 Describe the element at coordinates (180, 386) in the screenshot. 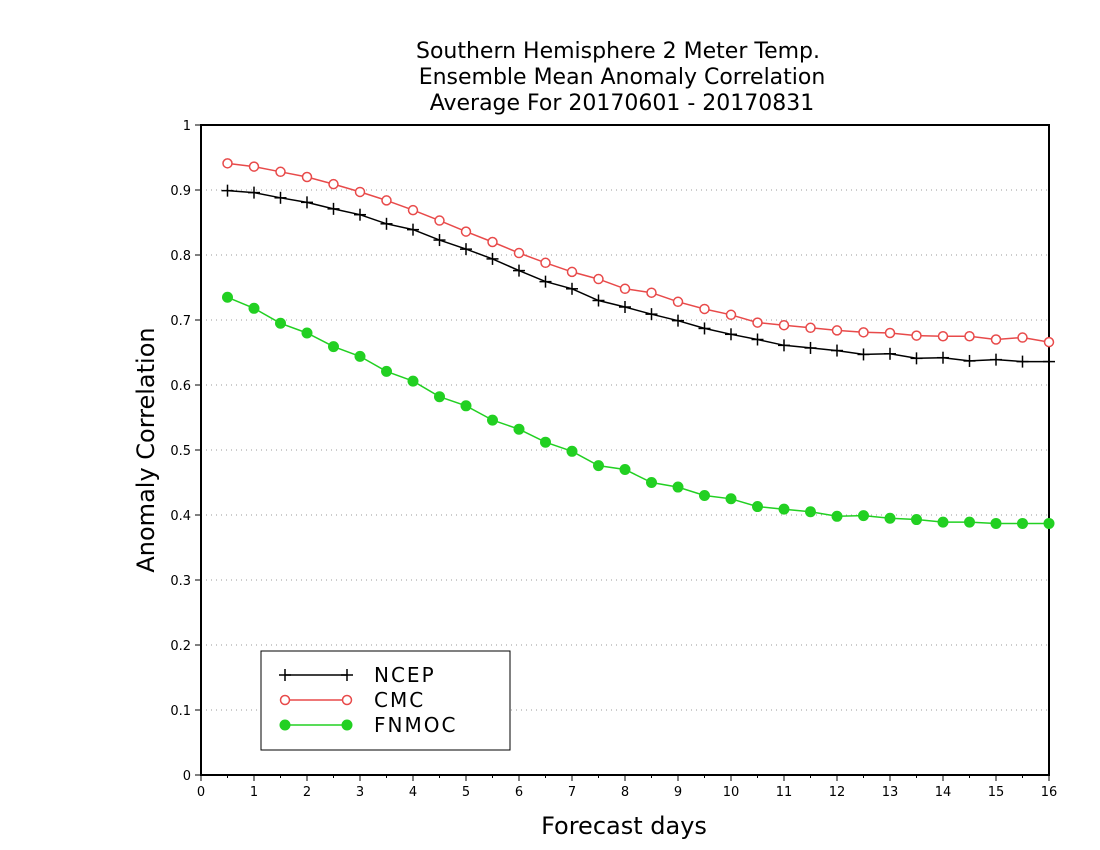

I see `y-tick-label: 0.6` at that location.